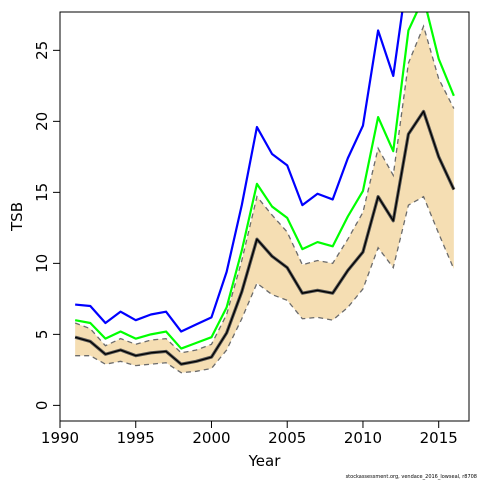  Describe the element at coordinates (136, 438) in the screenshot. I see `x-tick-label: 1995` at that location.